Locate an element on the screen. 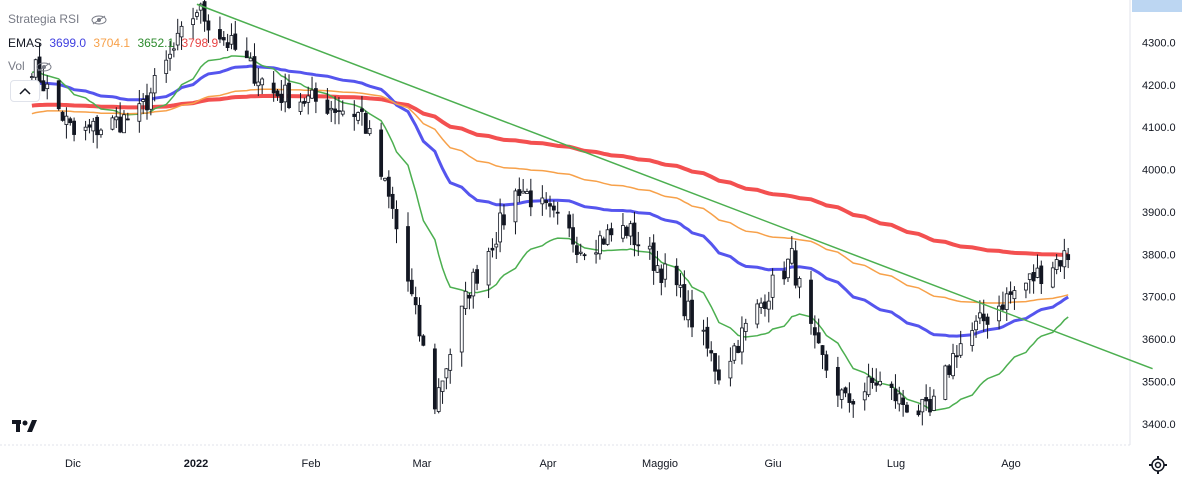  time-tick-label: Mar is located at coordinates (422, 464).